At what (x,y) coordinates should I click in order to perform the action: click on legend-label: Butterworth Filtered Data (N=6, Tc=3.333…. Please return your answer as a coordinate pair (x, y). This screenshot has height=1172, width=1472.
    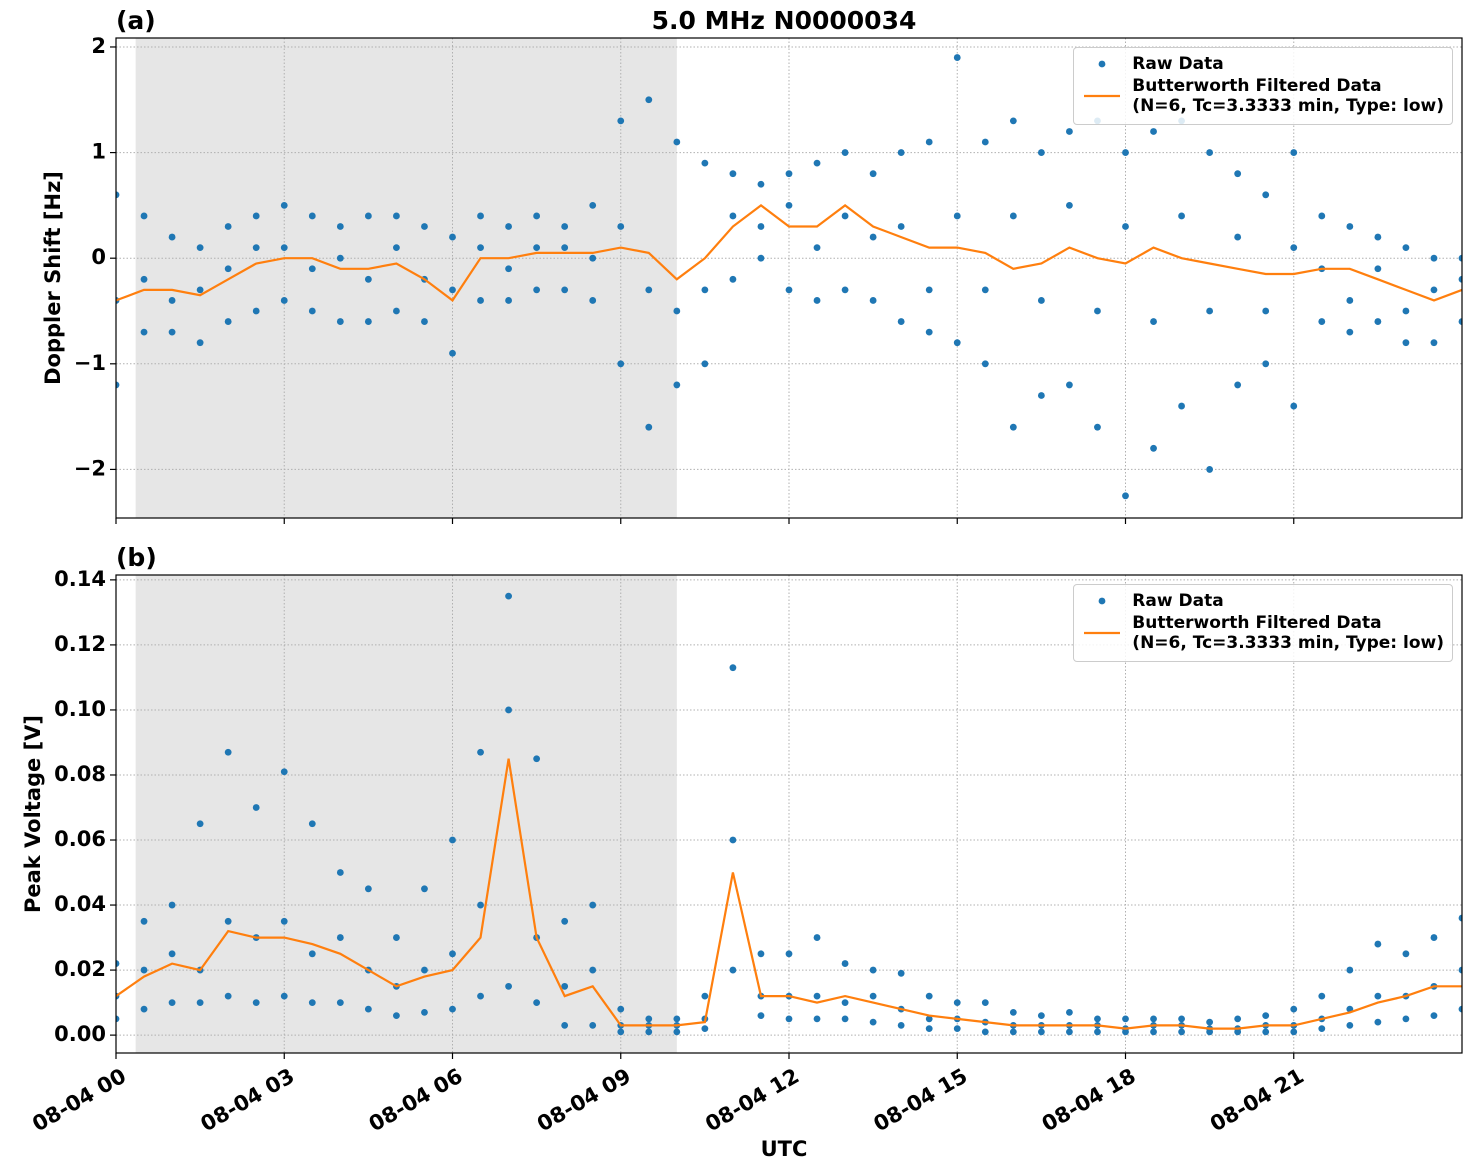
    Looking at the image, I should click on (1288, 96).